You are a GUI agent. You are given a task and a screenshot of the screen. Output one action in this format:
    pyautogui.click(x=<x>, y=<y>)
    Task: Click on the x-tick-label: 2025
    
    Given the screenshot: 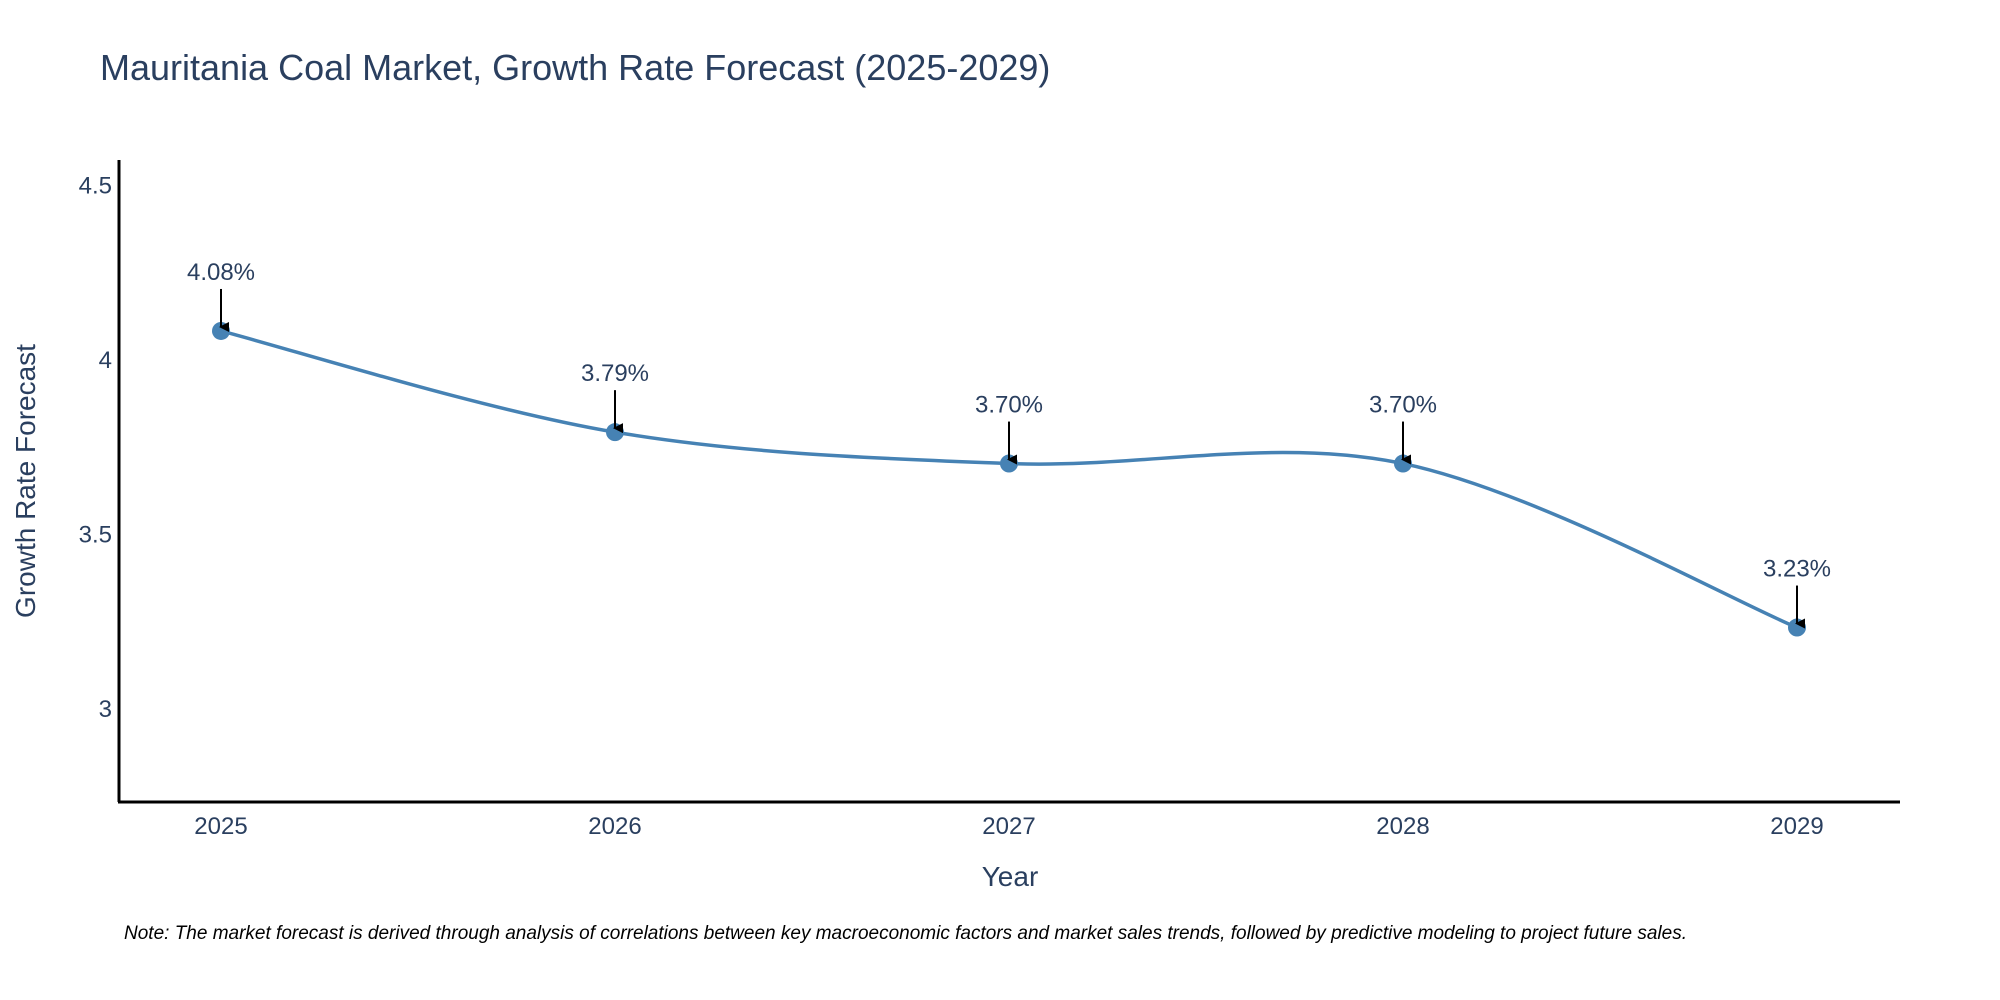 What is the action you would take?
    pyautogui.click(x=220, y=826)
    